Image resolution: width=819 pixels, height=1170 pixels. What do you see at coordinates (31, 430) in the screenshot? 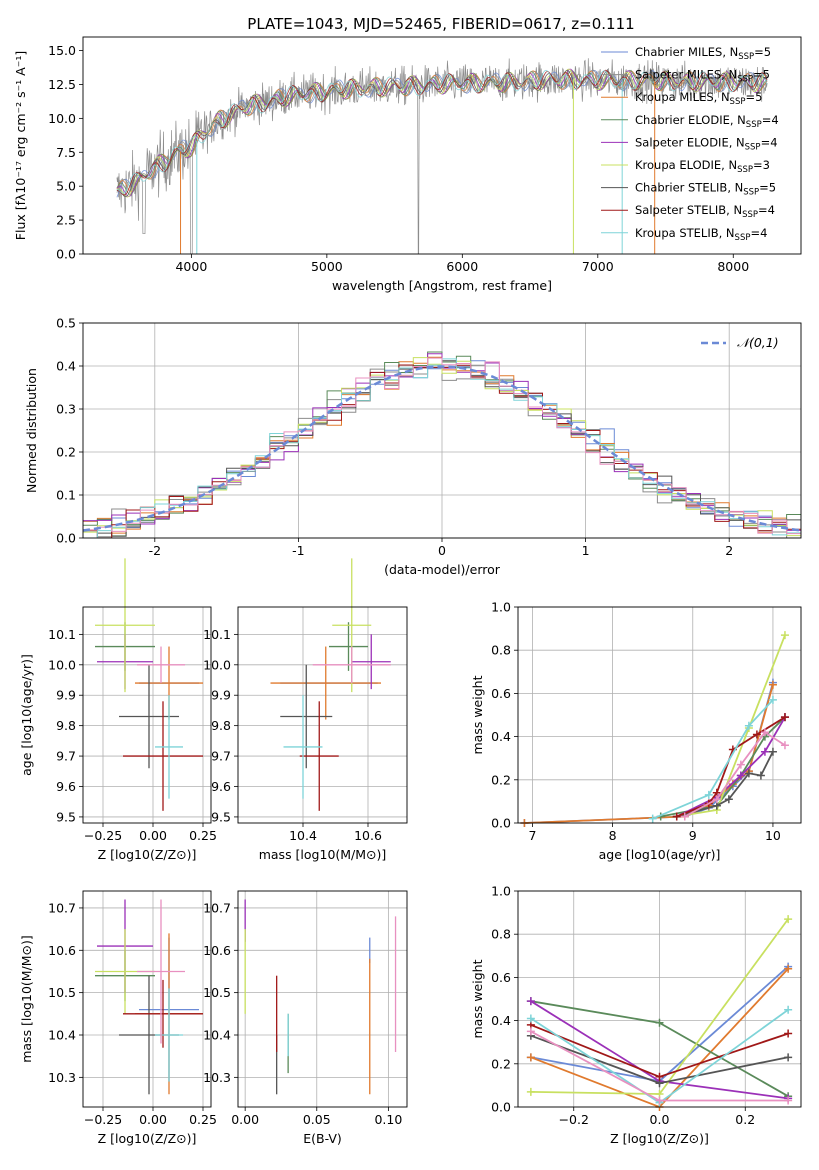
I see `y-axis-label: Normed distribution` at bounding box center [31, 430].